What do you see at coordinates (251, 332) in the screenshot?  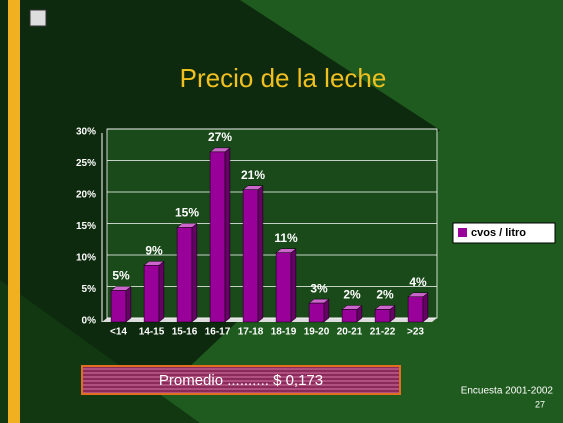 I see `x-tick-label: 17-18` at bounding box center [251, 332].